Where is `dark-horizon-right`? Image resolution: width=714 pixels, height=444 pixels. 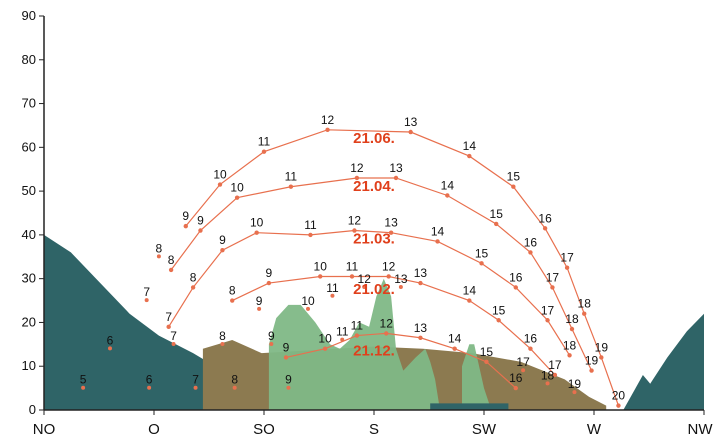
dark-horizon-right is located at coordinates (663, 361).